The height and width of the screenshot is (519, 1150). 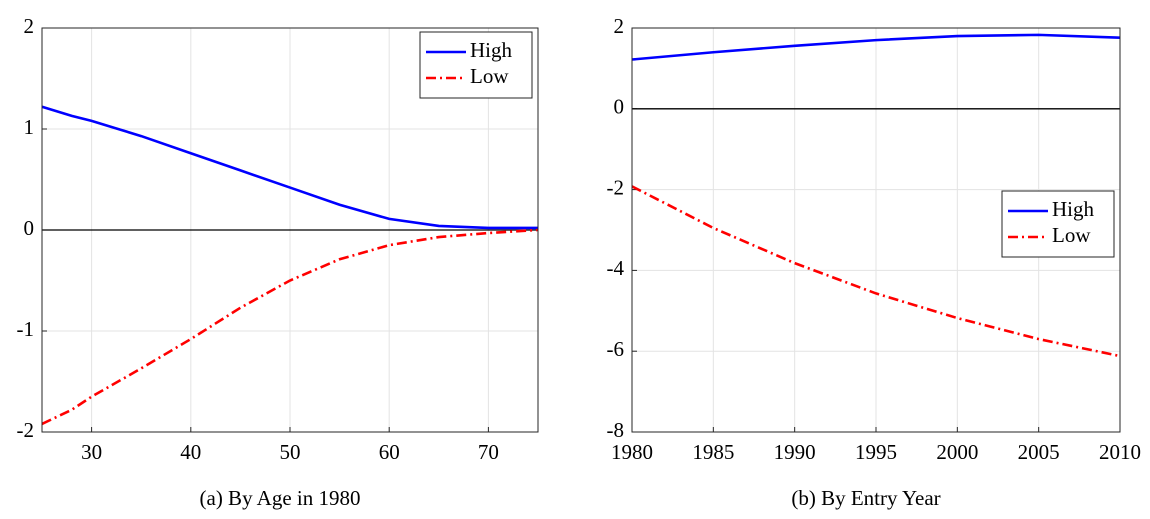 I want to click on x-tick-label: 50, so click(x=290, y=452).